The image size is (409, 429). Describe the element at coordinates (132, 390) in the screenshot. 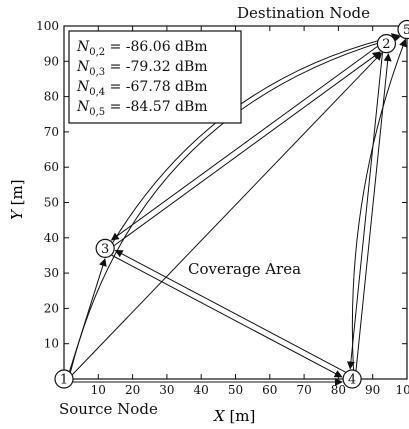

I see `x-tick-label: 20` at that location.